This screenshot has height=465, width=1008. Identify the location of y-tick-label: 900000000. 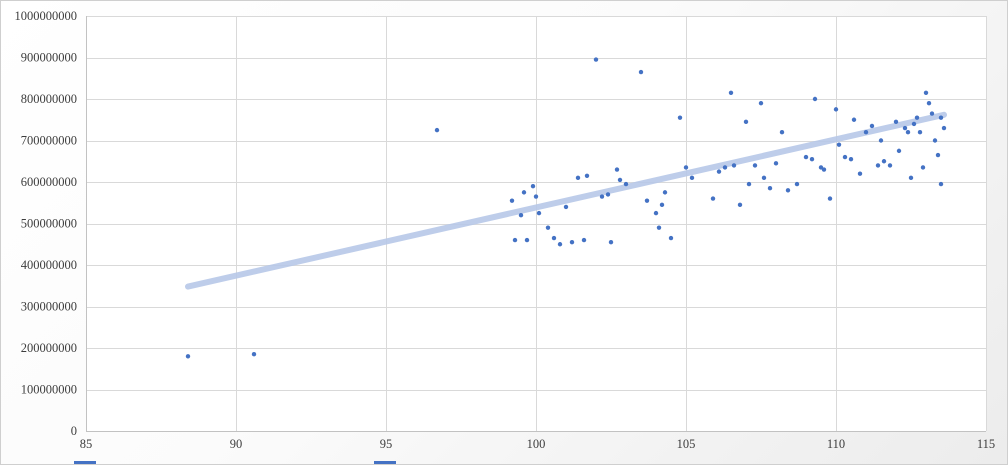
(49, 58).